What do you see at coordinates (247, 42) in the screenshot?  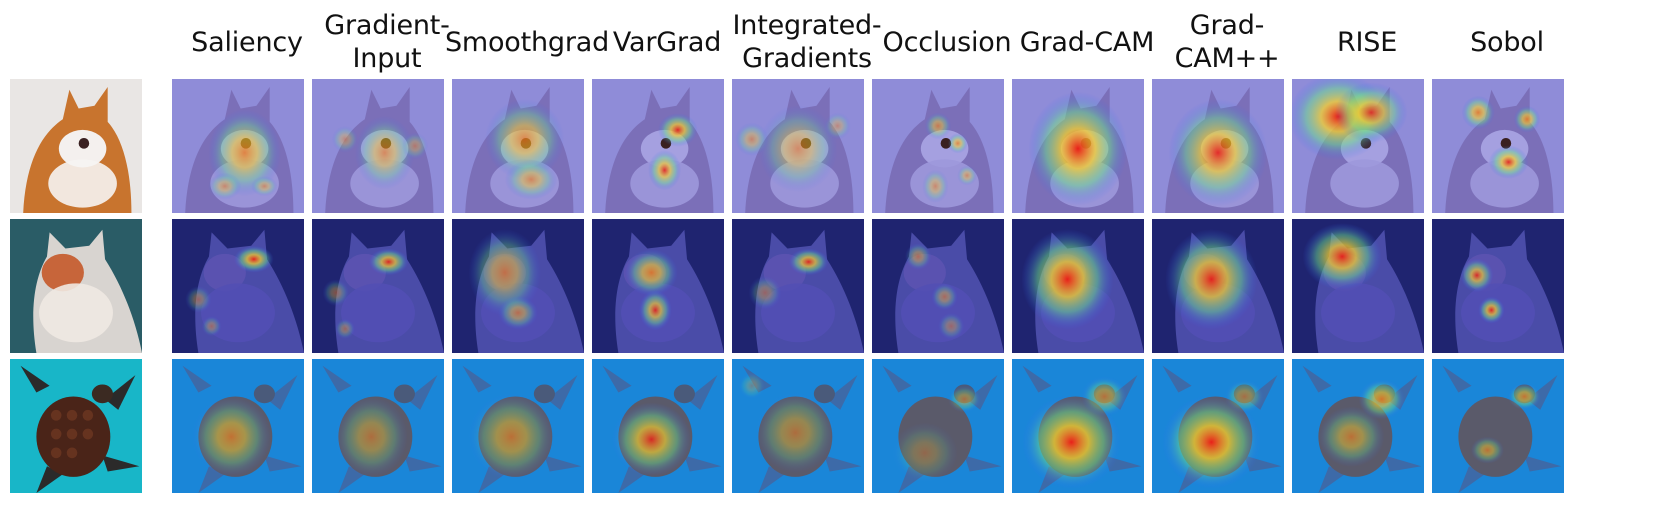 I see `method-header-saliency: Saliency` at bounding box center [247, 42].